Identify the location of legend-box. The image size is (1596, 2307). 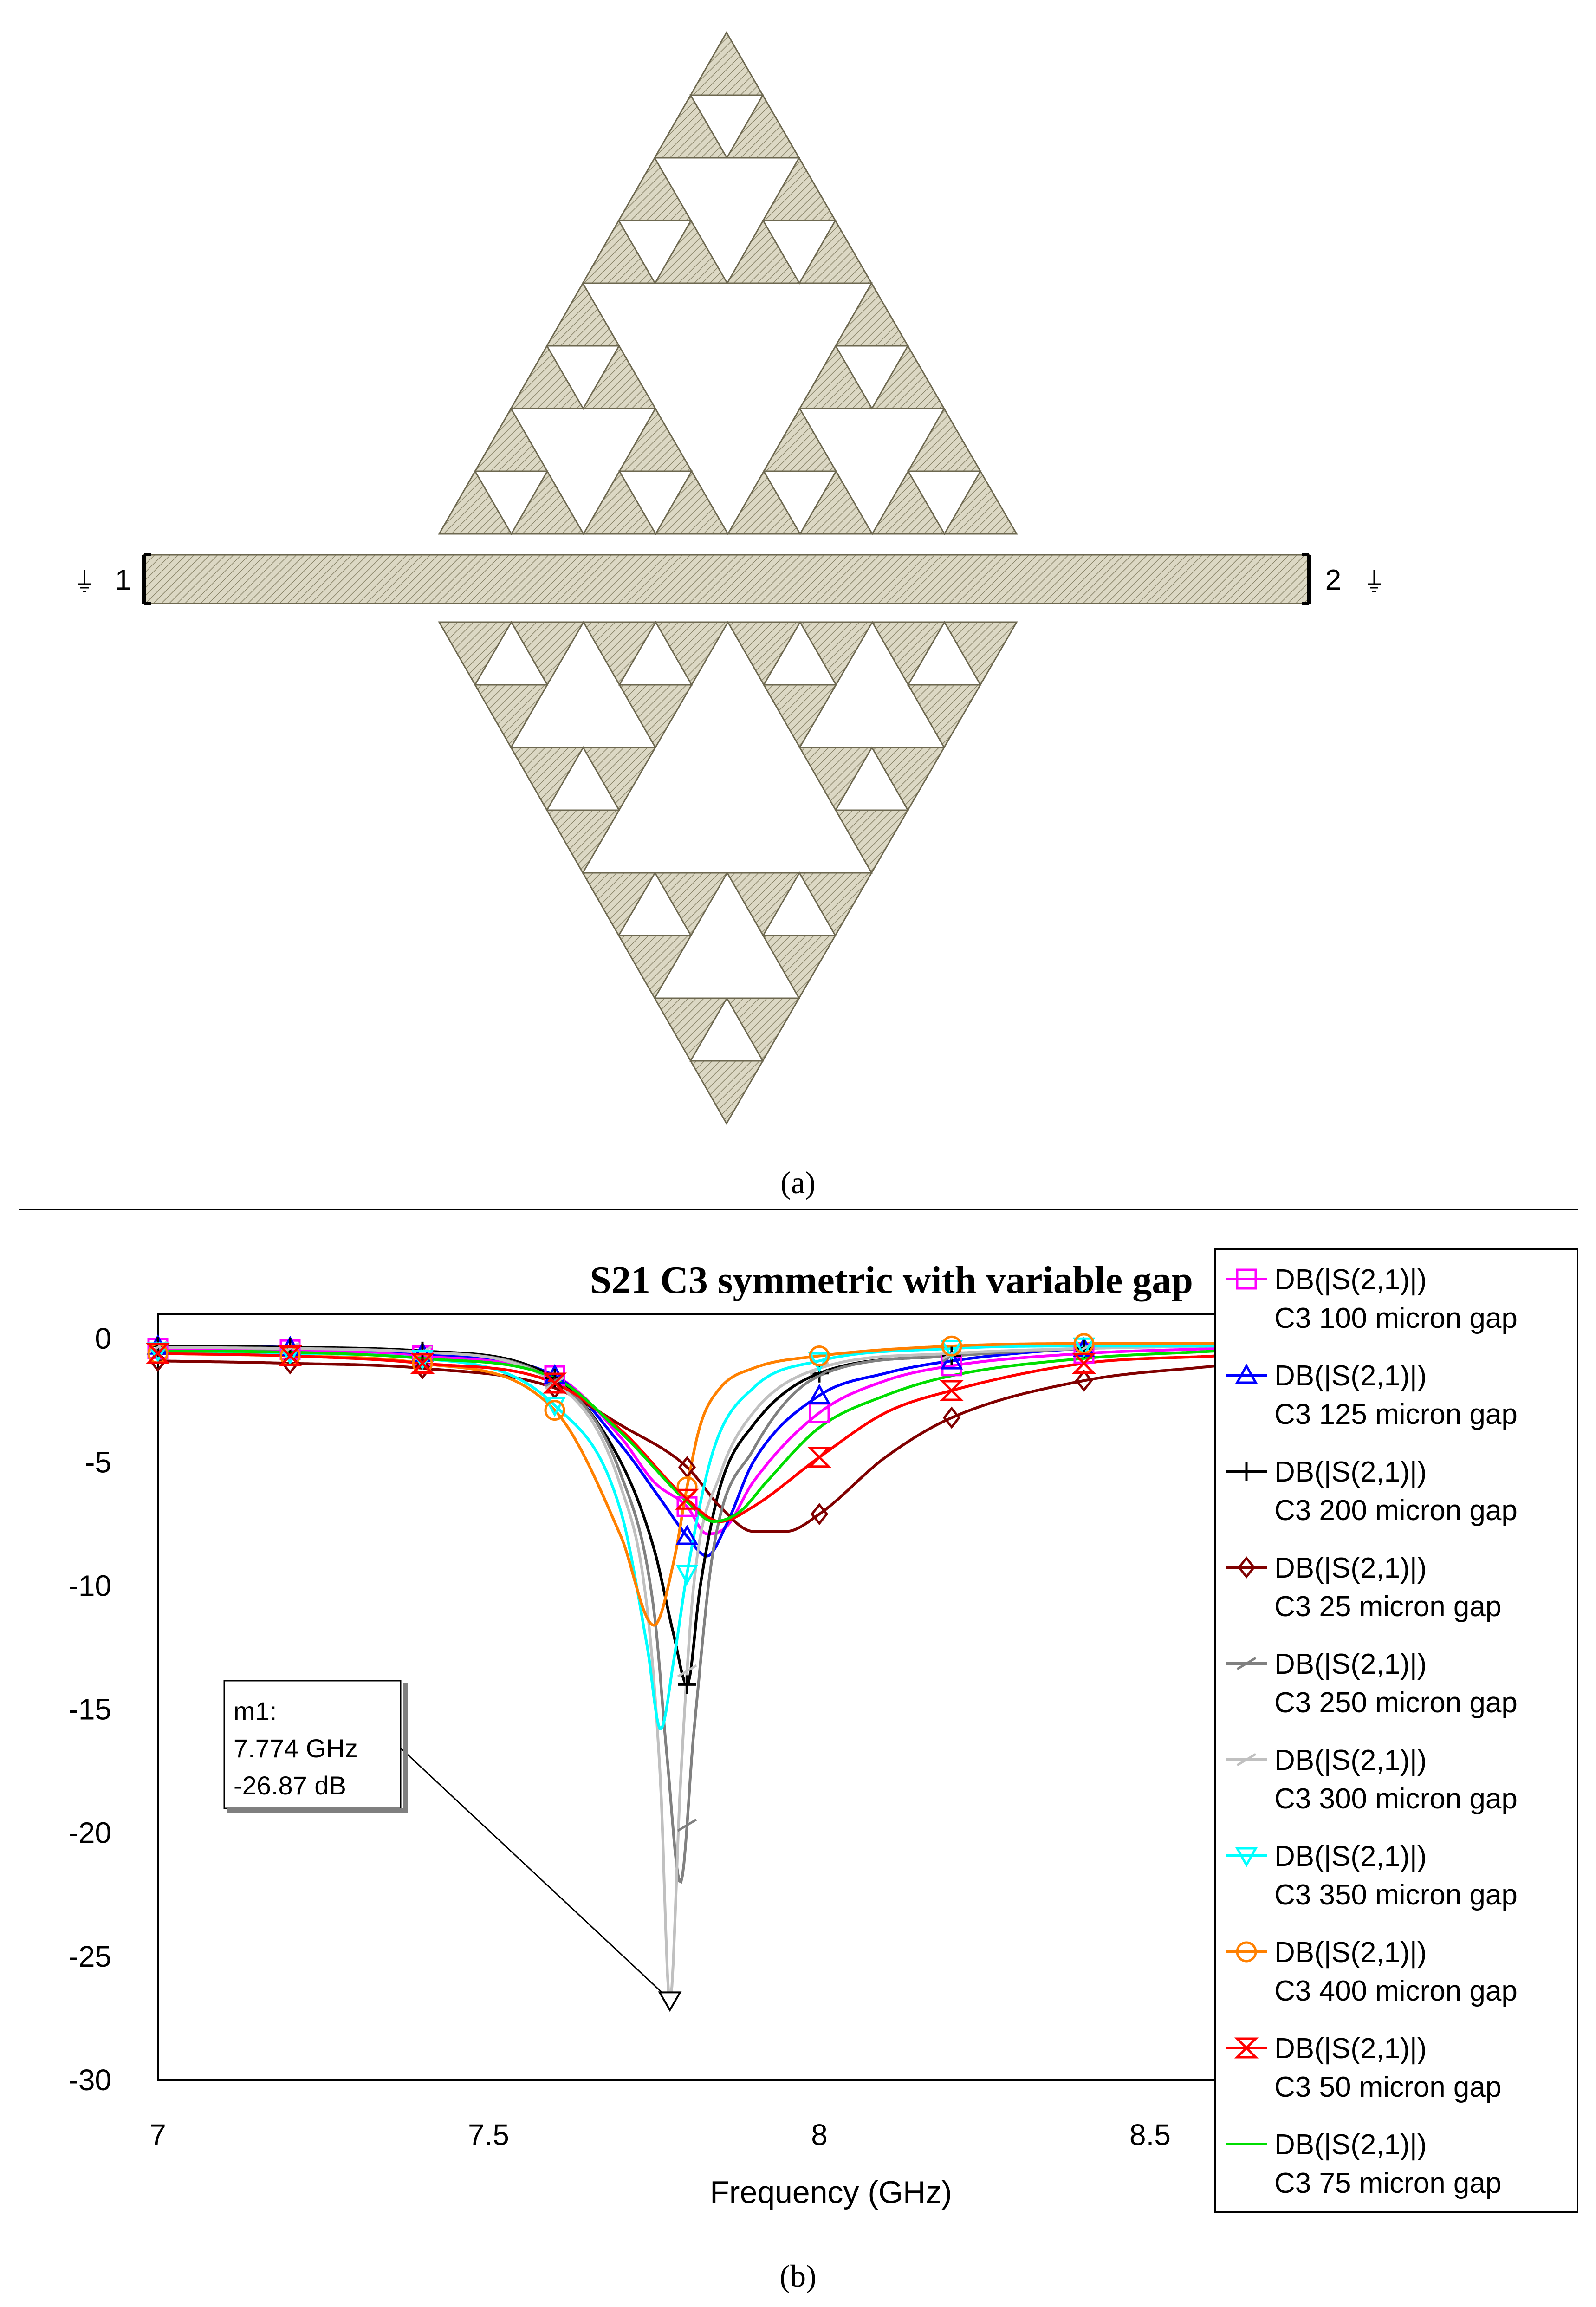
(1396, 1730).